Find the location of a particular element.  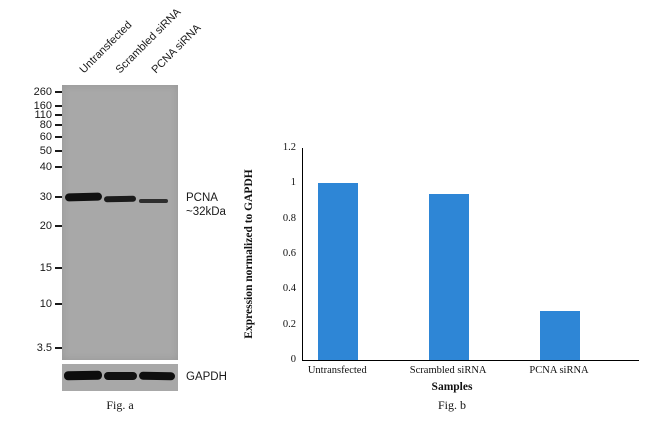

western-blot-gapdh is located at coordinates (120, 377).